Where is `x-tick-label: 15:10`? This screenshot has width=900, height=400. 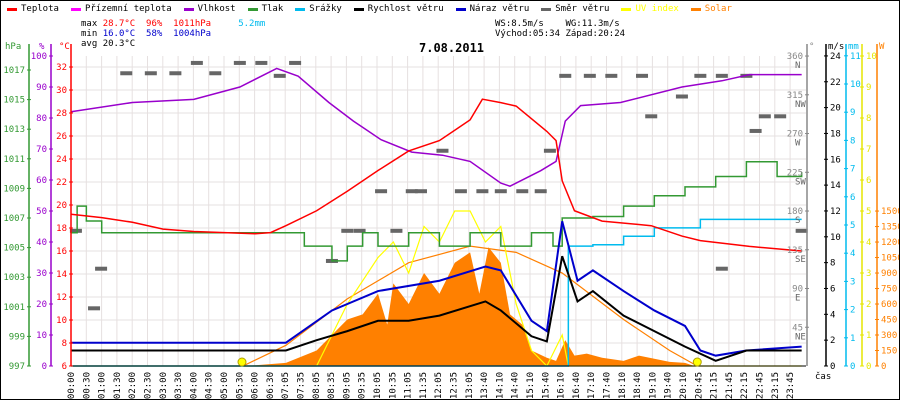 x-tick-label: 15:10 is located at coordinates (531, 385).